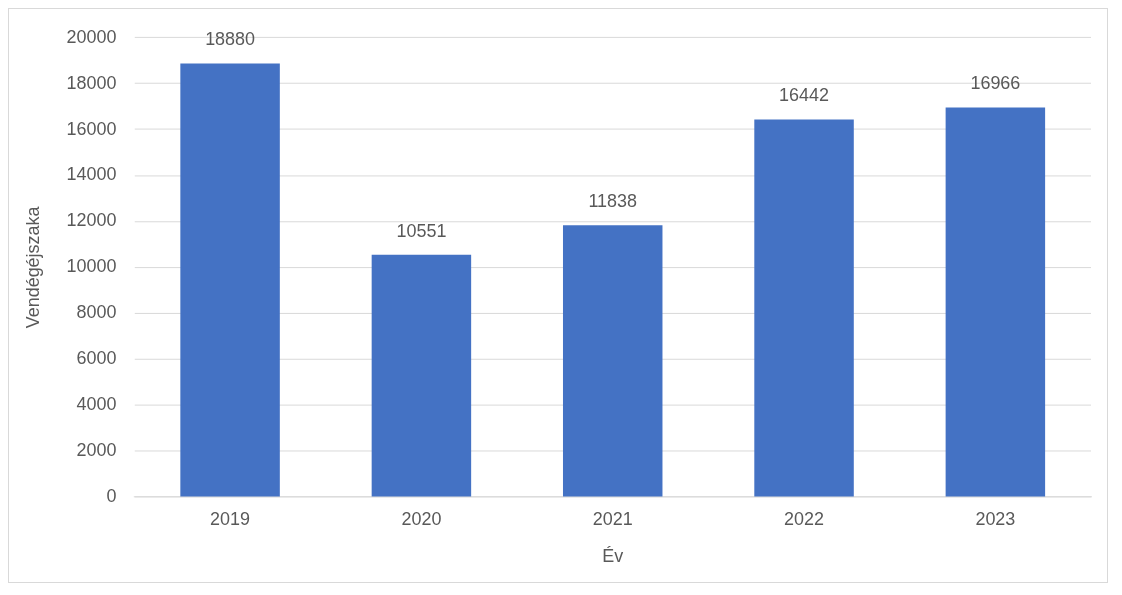 The image size is (1122, 595). What do you see at coordinates (995, 83) in the screenshot?
I see `data-label: 16966` at bounding box center [995, 83].